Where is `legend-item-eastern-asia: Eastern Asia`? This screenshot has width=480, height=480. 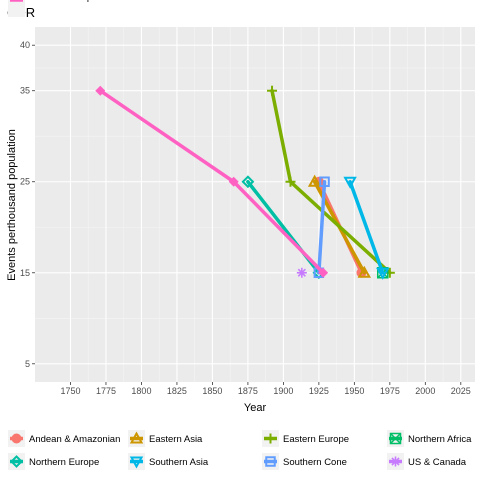
legend-item-eastern-asia: Eastern Asia is located at coordinates (165, 438).